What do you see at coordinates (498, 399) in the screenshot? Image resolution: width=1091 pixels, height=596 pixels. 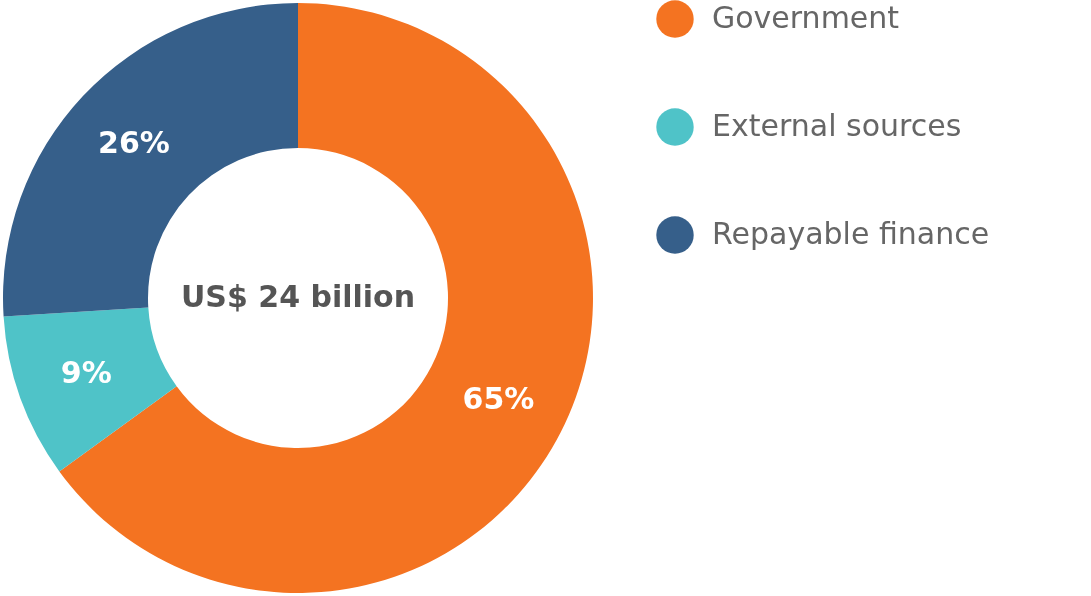 I see `data-label: 65%` at bounding box center [498, 399].